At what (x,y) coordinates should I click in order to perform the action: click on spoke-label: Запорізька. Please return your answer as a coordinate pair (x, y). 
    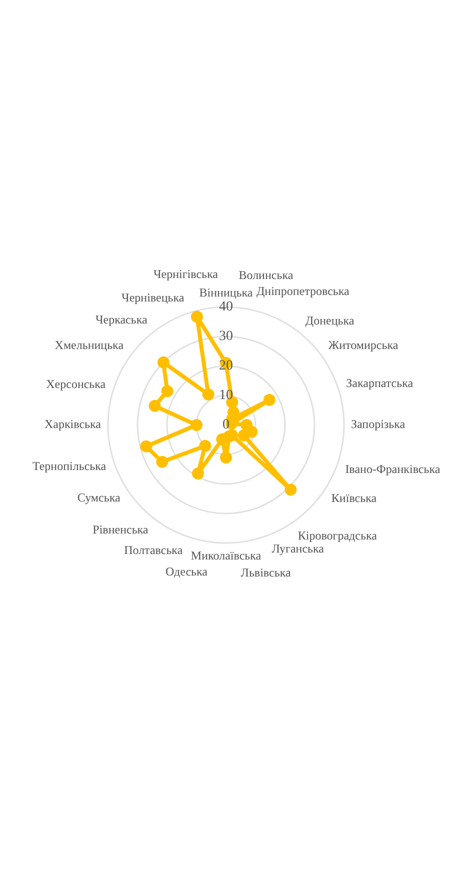
    Looking at the image, I should click on (378, 424).